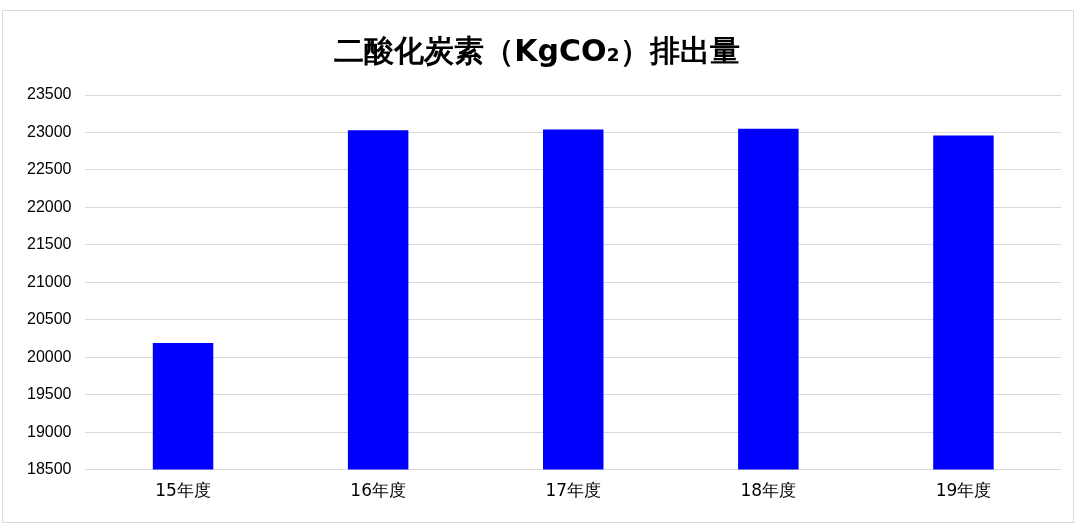 The height and width of the screenshot is (527, 1079). What do you see at coordinates (49, 94) in the screenshot?
I see `y-tick-label: 23500` at bounding box center [49, 94].